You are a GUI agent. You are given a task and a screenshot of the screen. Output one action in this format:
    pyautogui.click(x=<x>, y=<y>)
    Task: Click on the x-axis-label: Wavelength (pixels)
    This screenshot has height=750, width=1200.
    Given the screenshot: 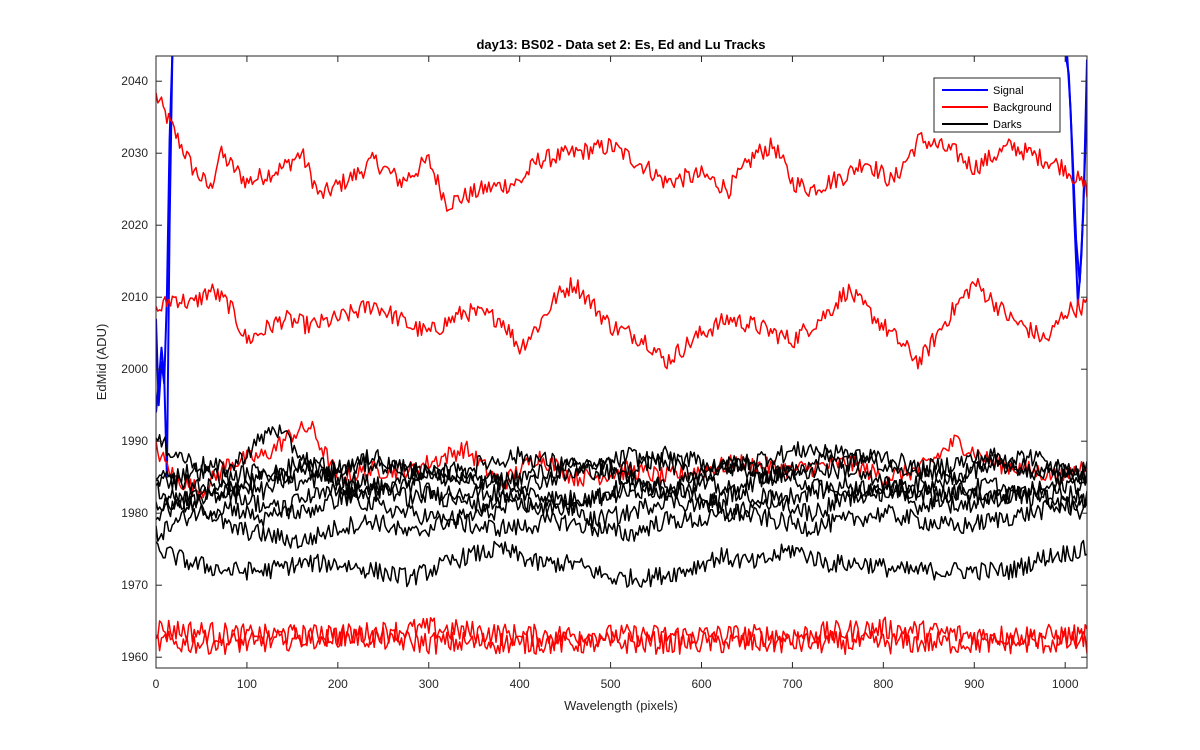 What is the action you would take?
    pyautogui.click(x=621, y=705)
    